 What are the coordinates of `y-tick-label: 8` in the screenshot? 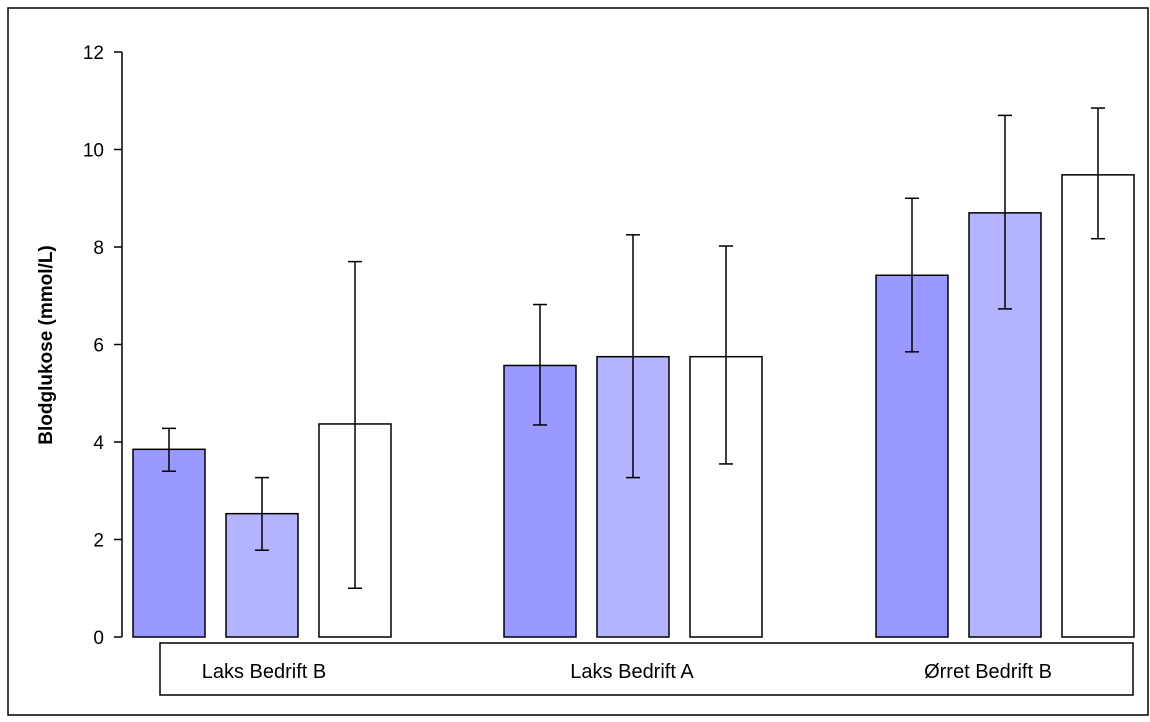 It's located at (98, 248).